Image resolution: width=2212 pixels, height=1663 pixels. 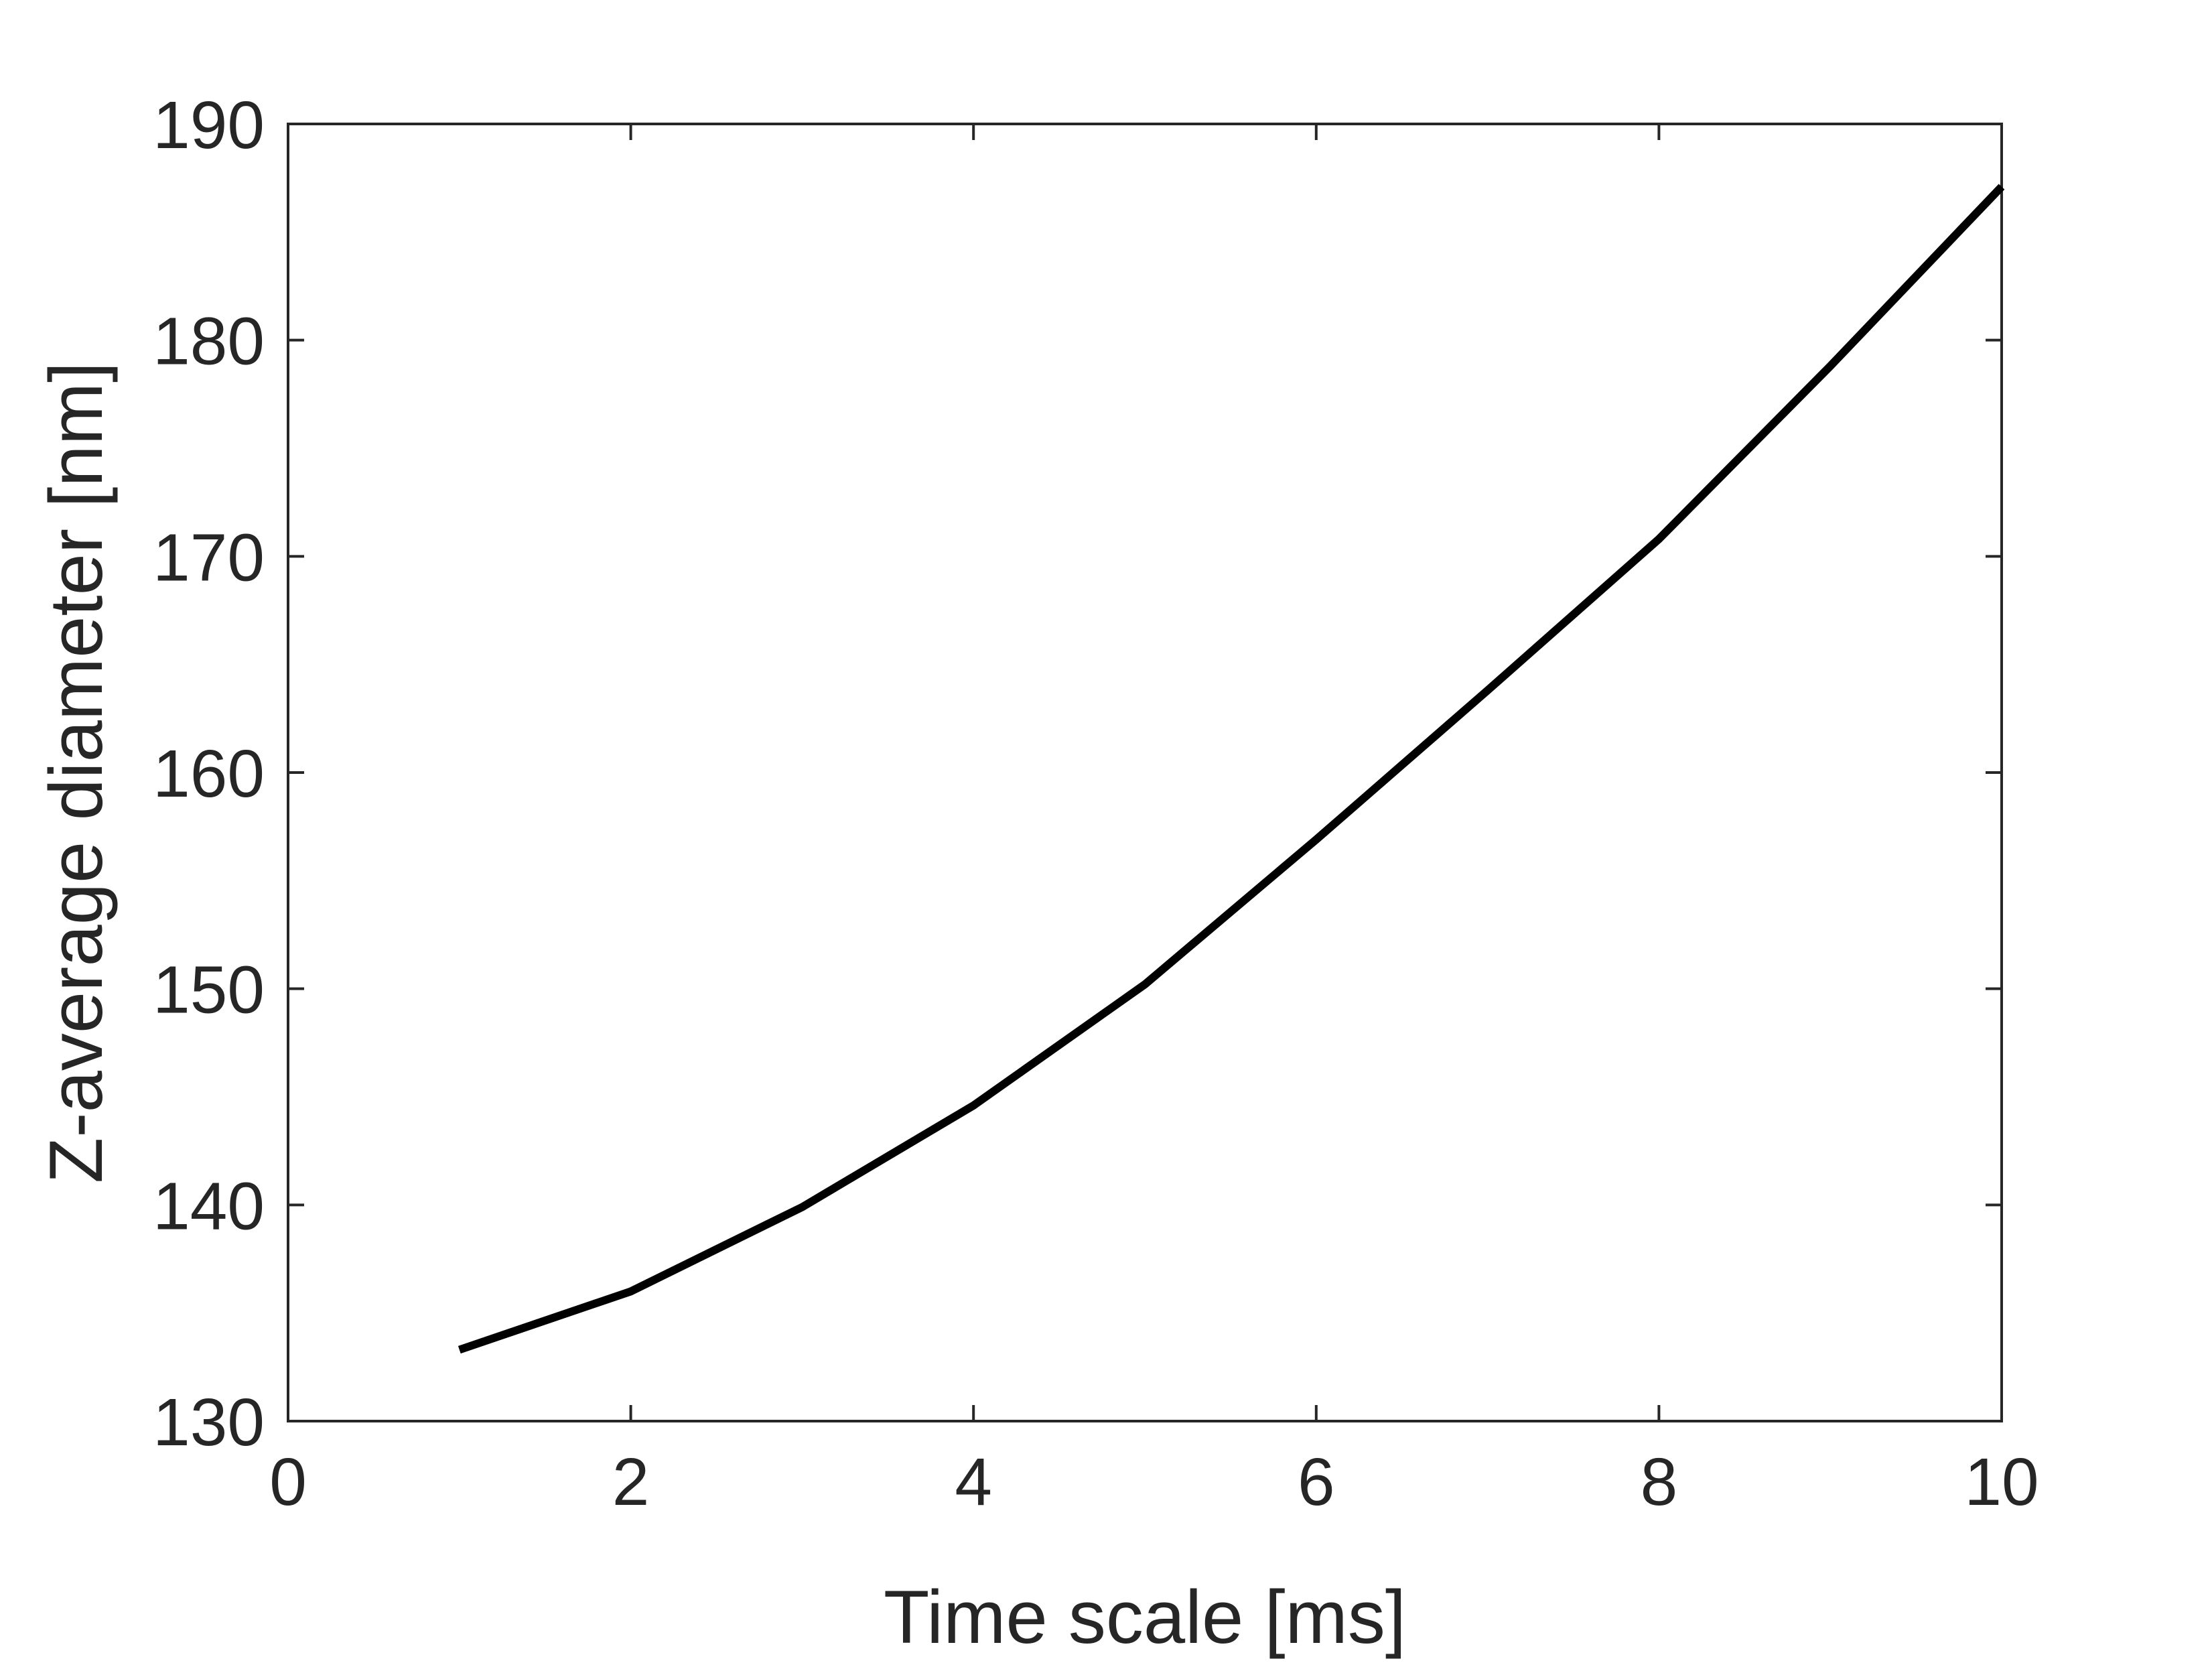 What do you see at coordinates (76, 773) in the screenshot?
I see `y-axis-label: Z-average diameter [nm]` at bounding box center [76, 773].